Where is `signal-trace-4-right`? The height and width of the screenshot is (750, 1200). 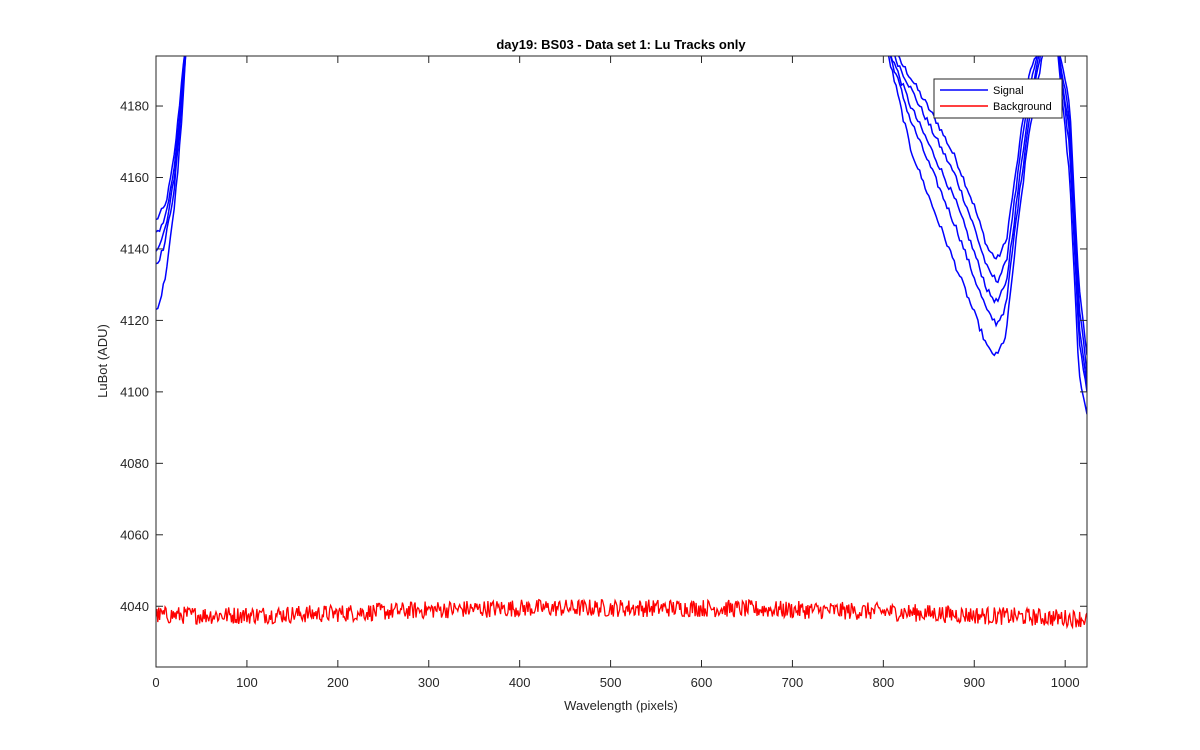
signal-trace-4-right is located at coordinates (988, 224).